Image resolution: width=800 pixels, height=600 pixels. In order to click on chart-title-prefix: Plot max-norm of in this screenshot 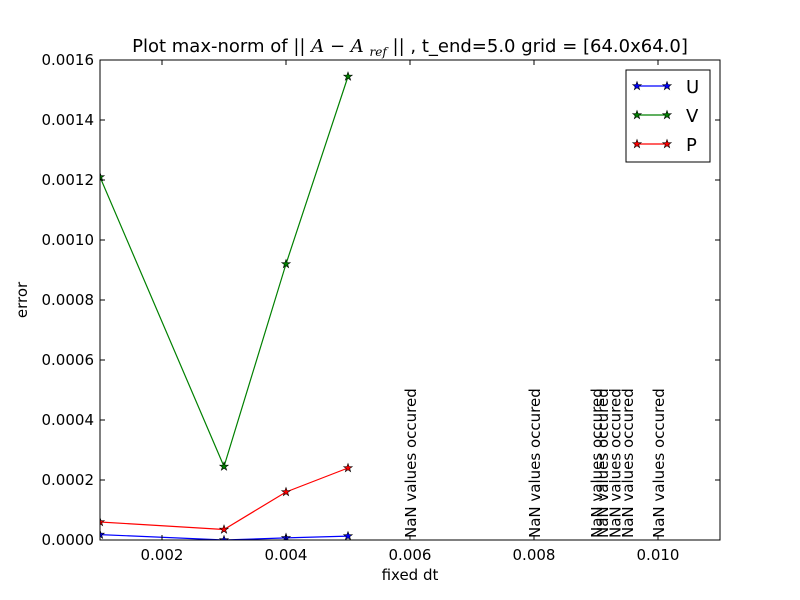, I will do `click(212, 46)`.